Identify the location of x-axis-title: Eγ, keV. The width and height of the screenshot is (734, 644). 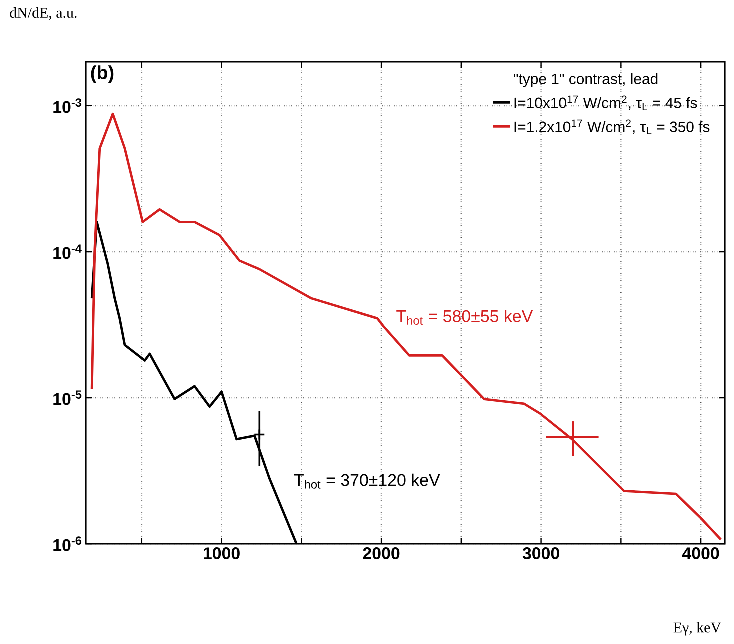
(698, 629).